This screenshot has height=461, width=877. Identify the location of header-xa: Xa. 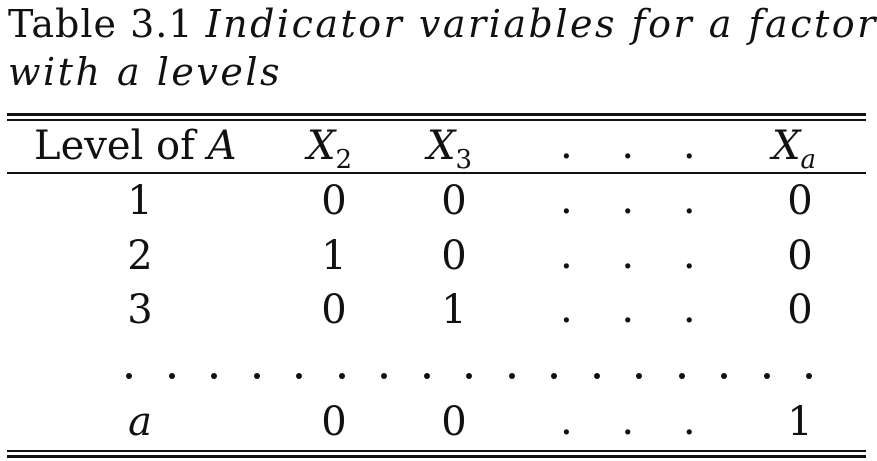
(794, 149).